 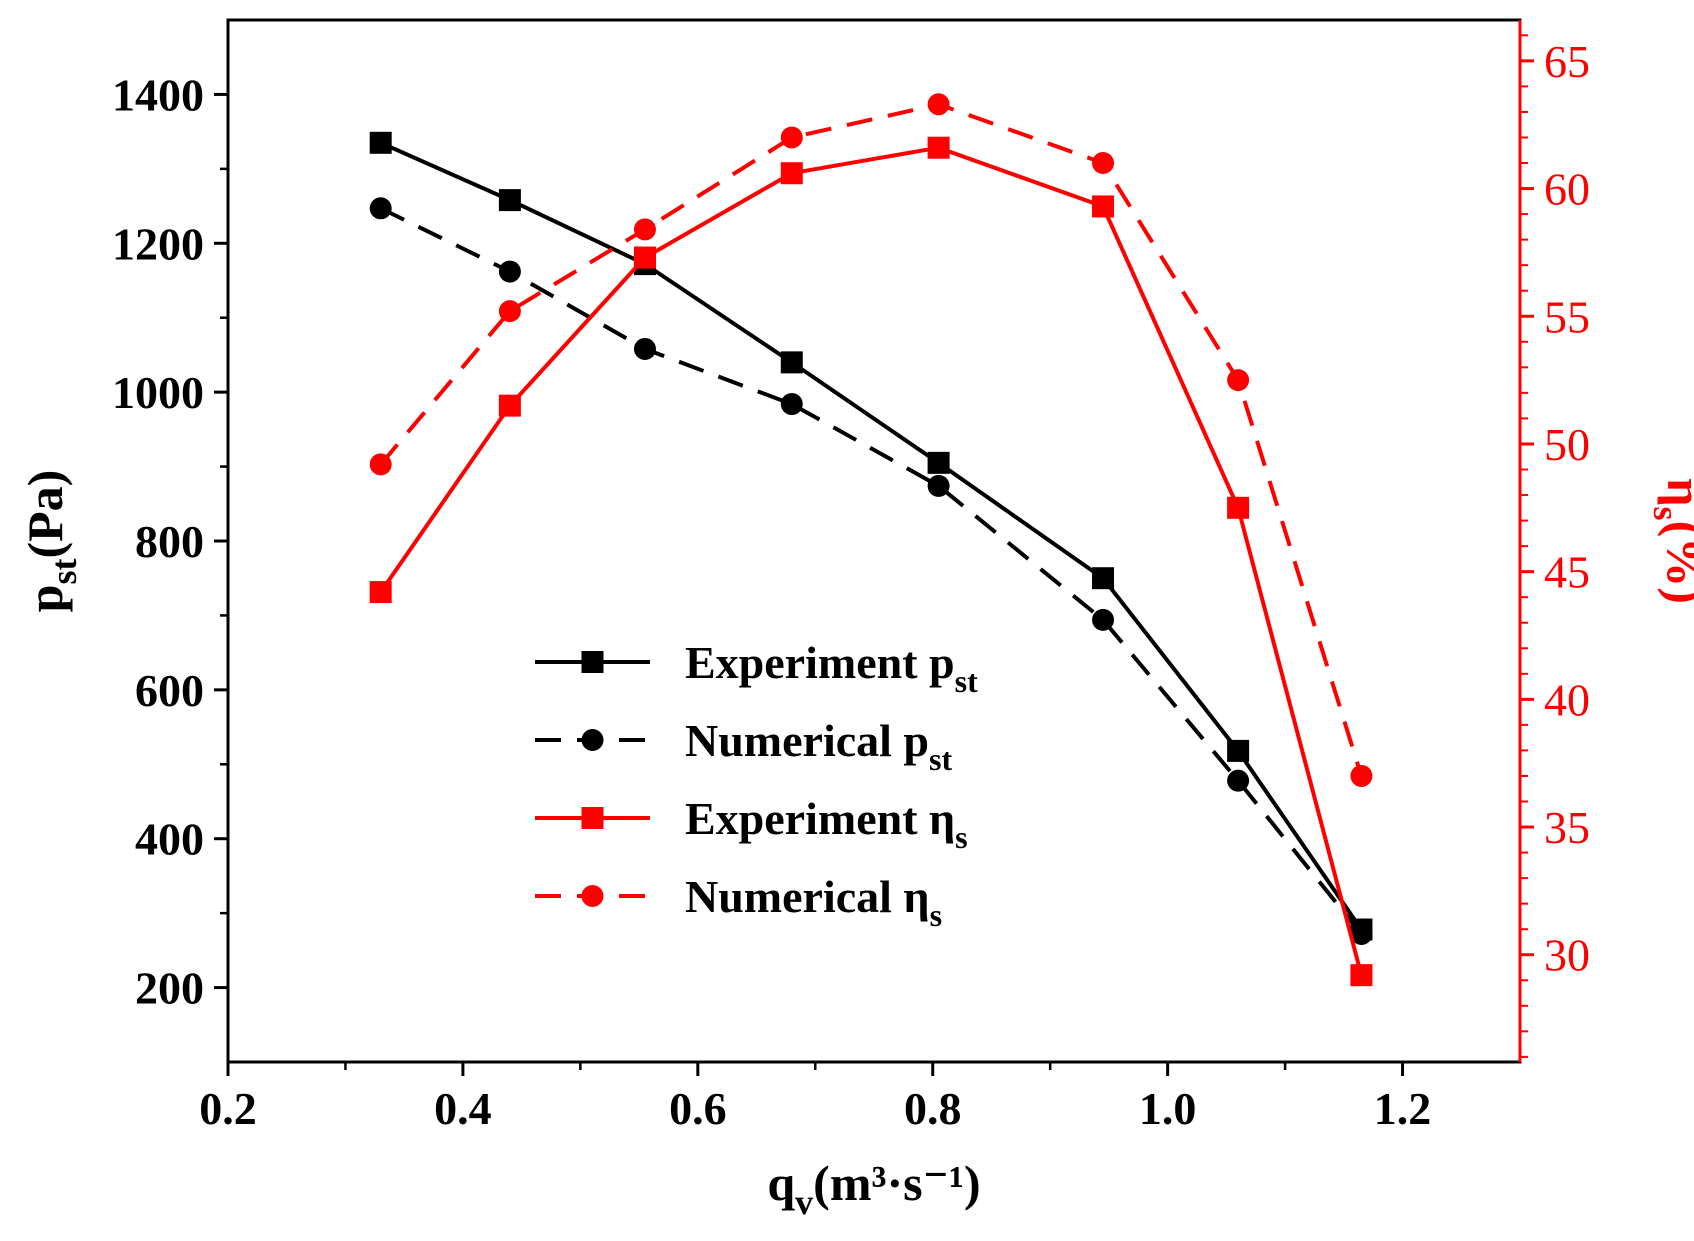 I want to click on x-tick-label: 0.8, so click(x=933, y=1108).